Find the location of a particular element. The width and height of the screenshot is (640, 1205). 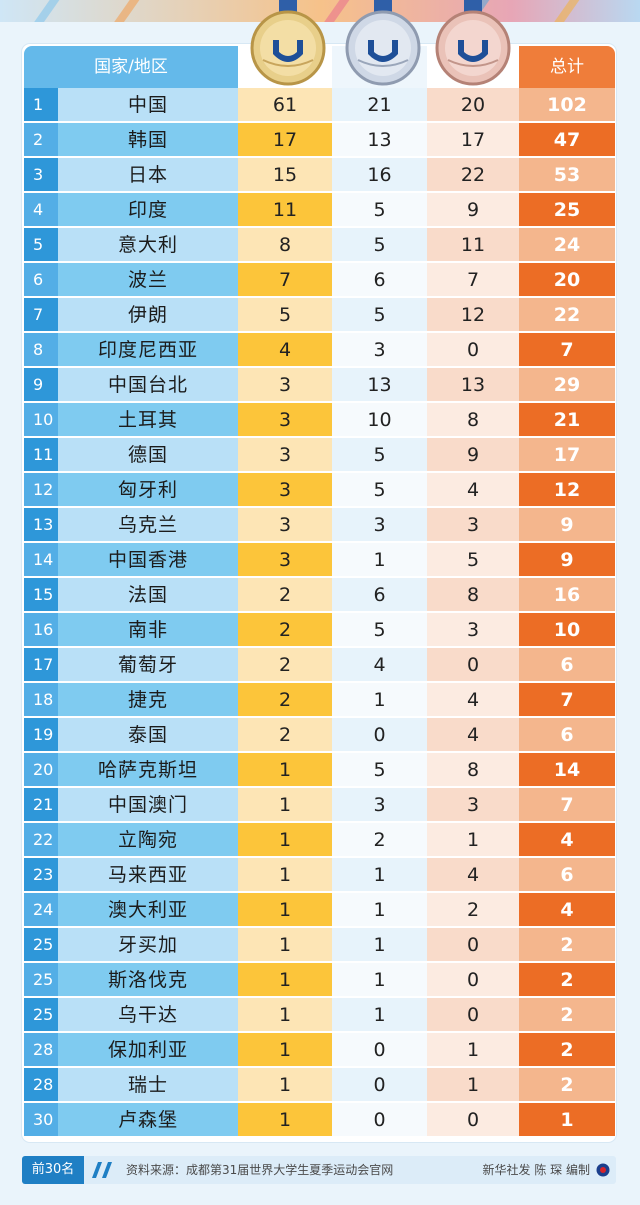

table-row: 19 泰国 2 0 4 6 is located at coordinates (319, 735).